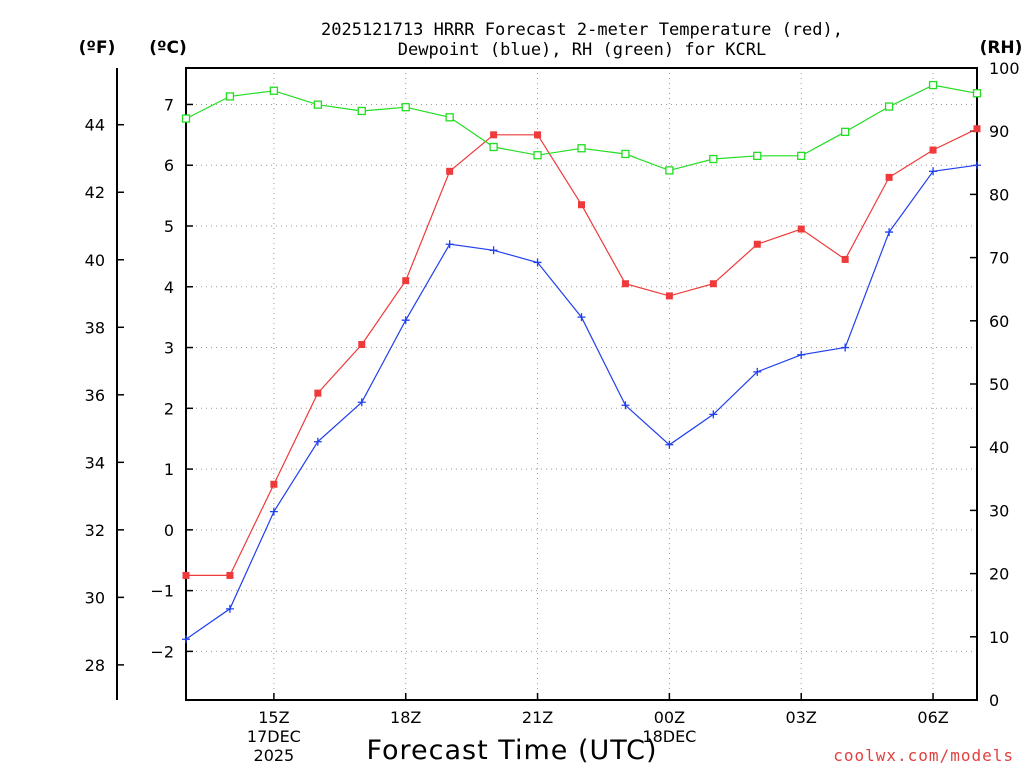  Describe the element at coordinates (274, 755) in the screenshot. I see `x-tick-year: 2025` at that location.